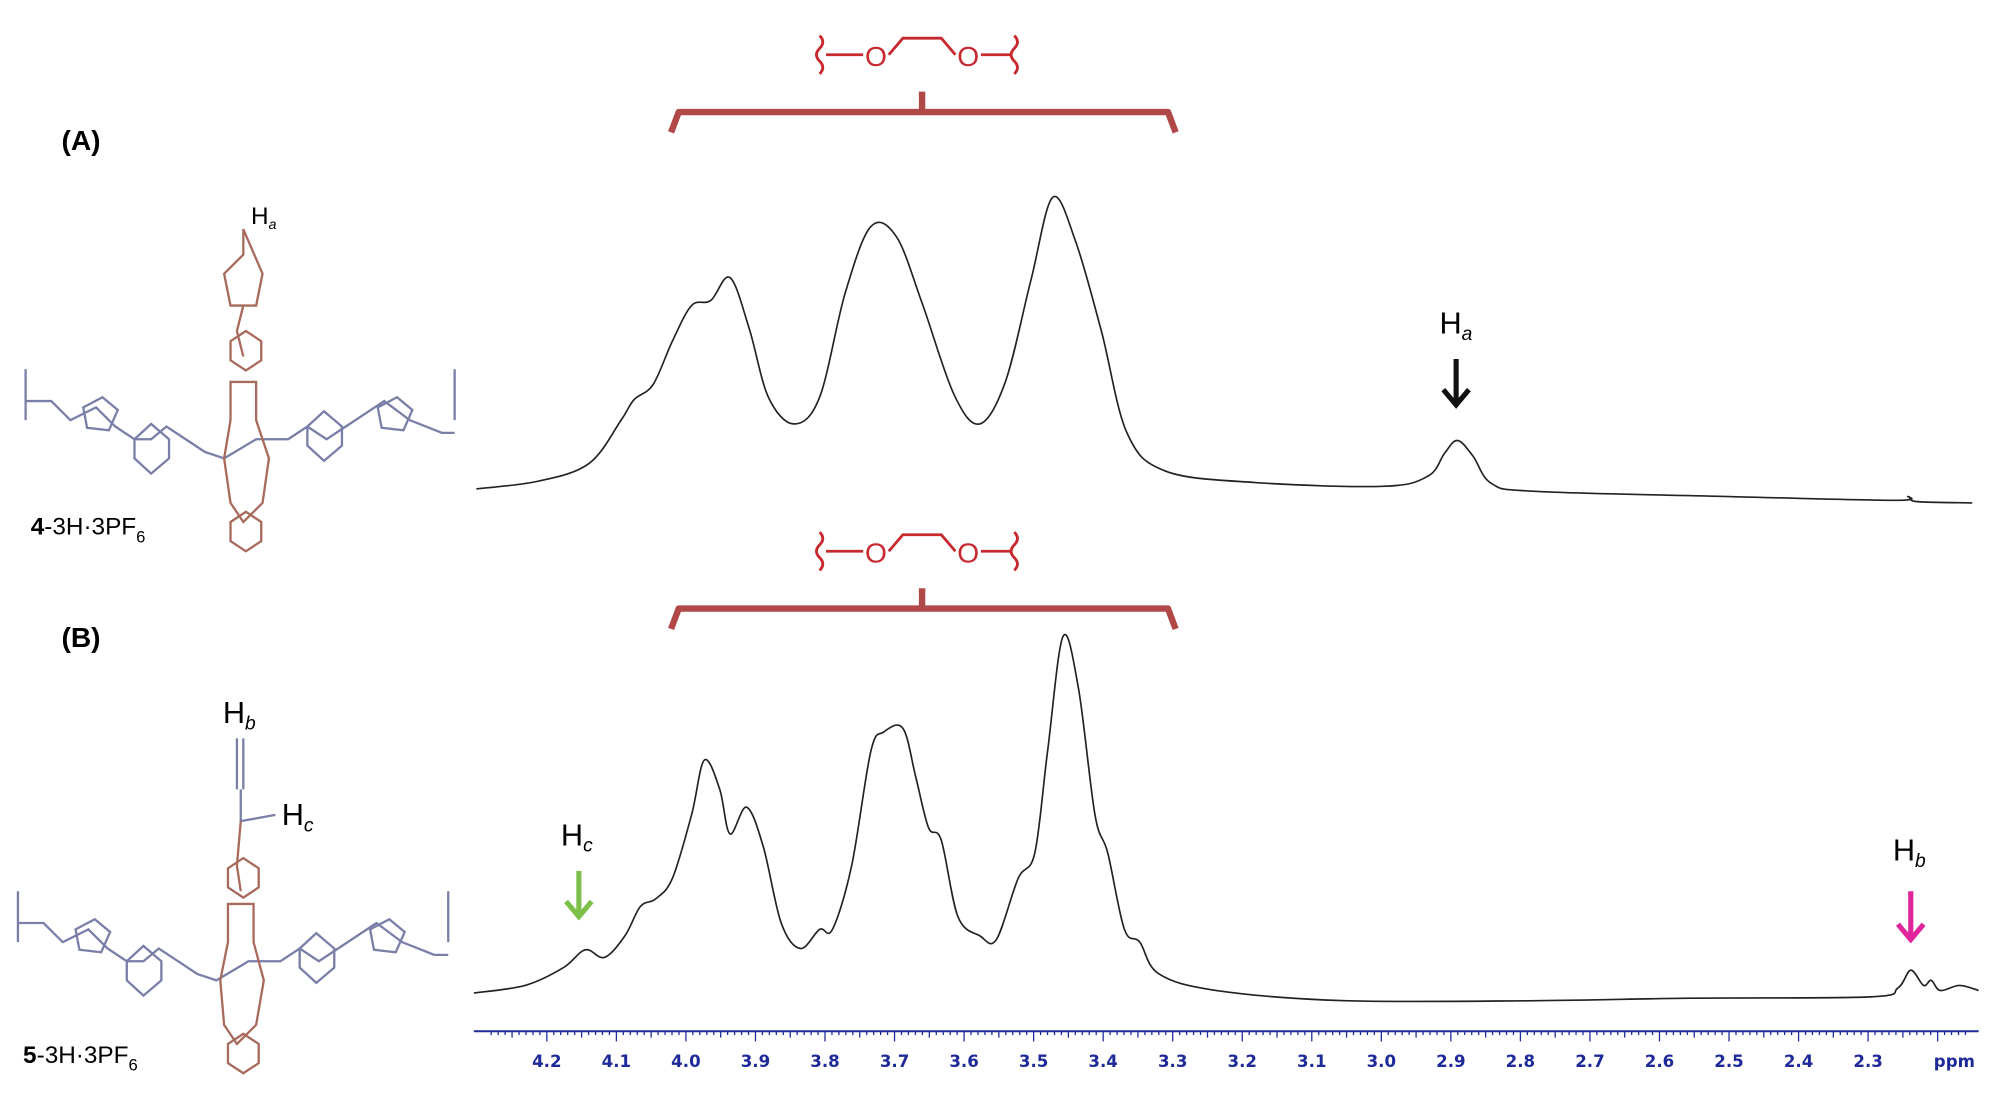 This screenshot has height=1100, width=1994. I want to click on tick-label: 2.8, so click(1520, 1061).